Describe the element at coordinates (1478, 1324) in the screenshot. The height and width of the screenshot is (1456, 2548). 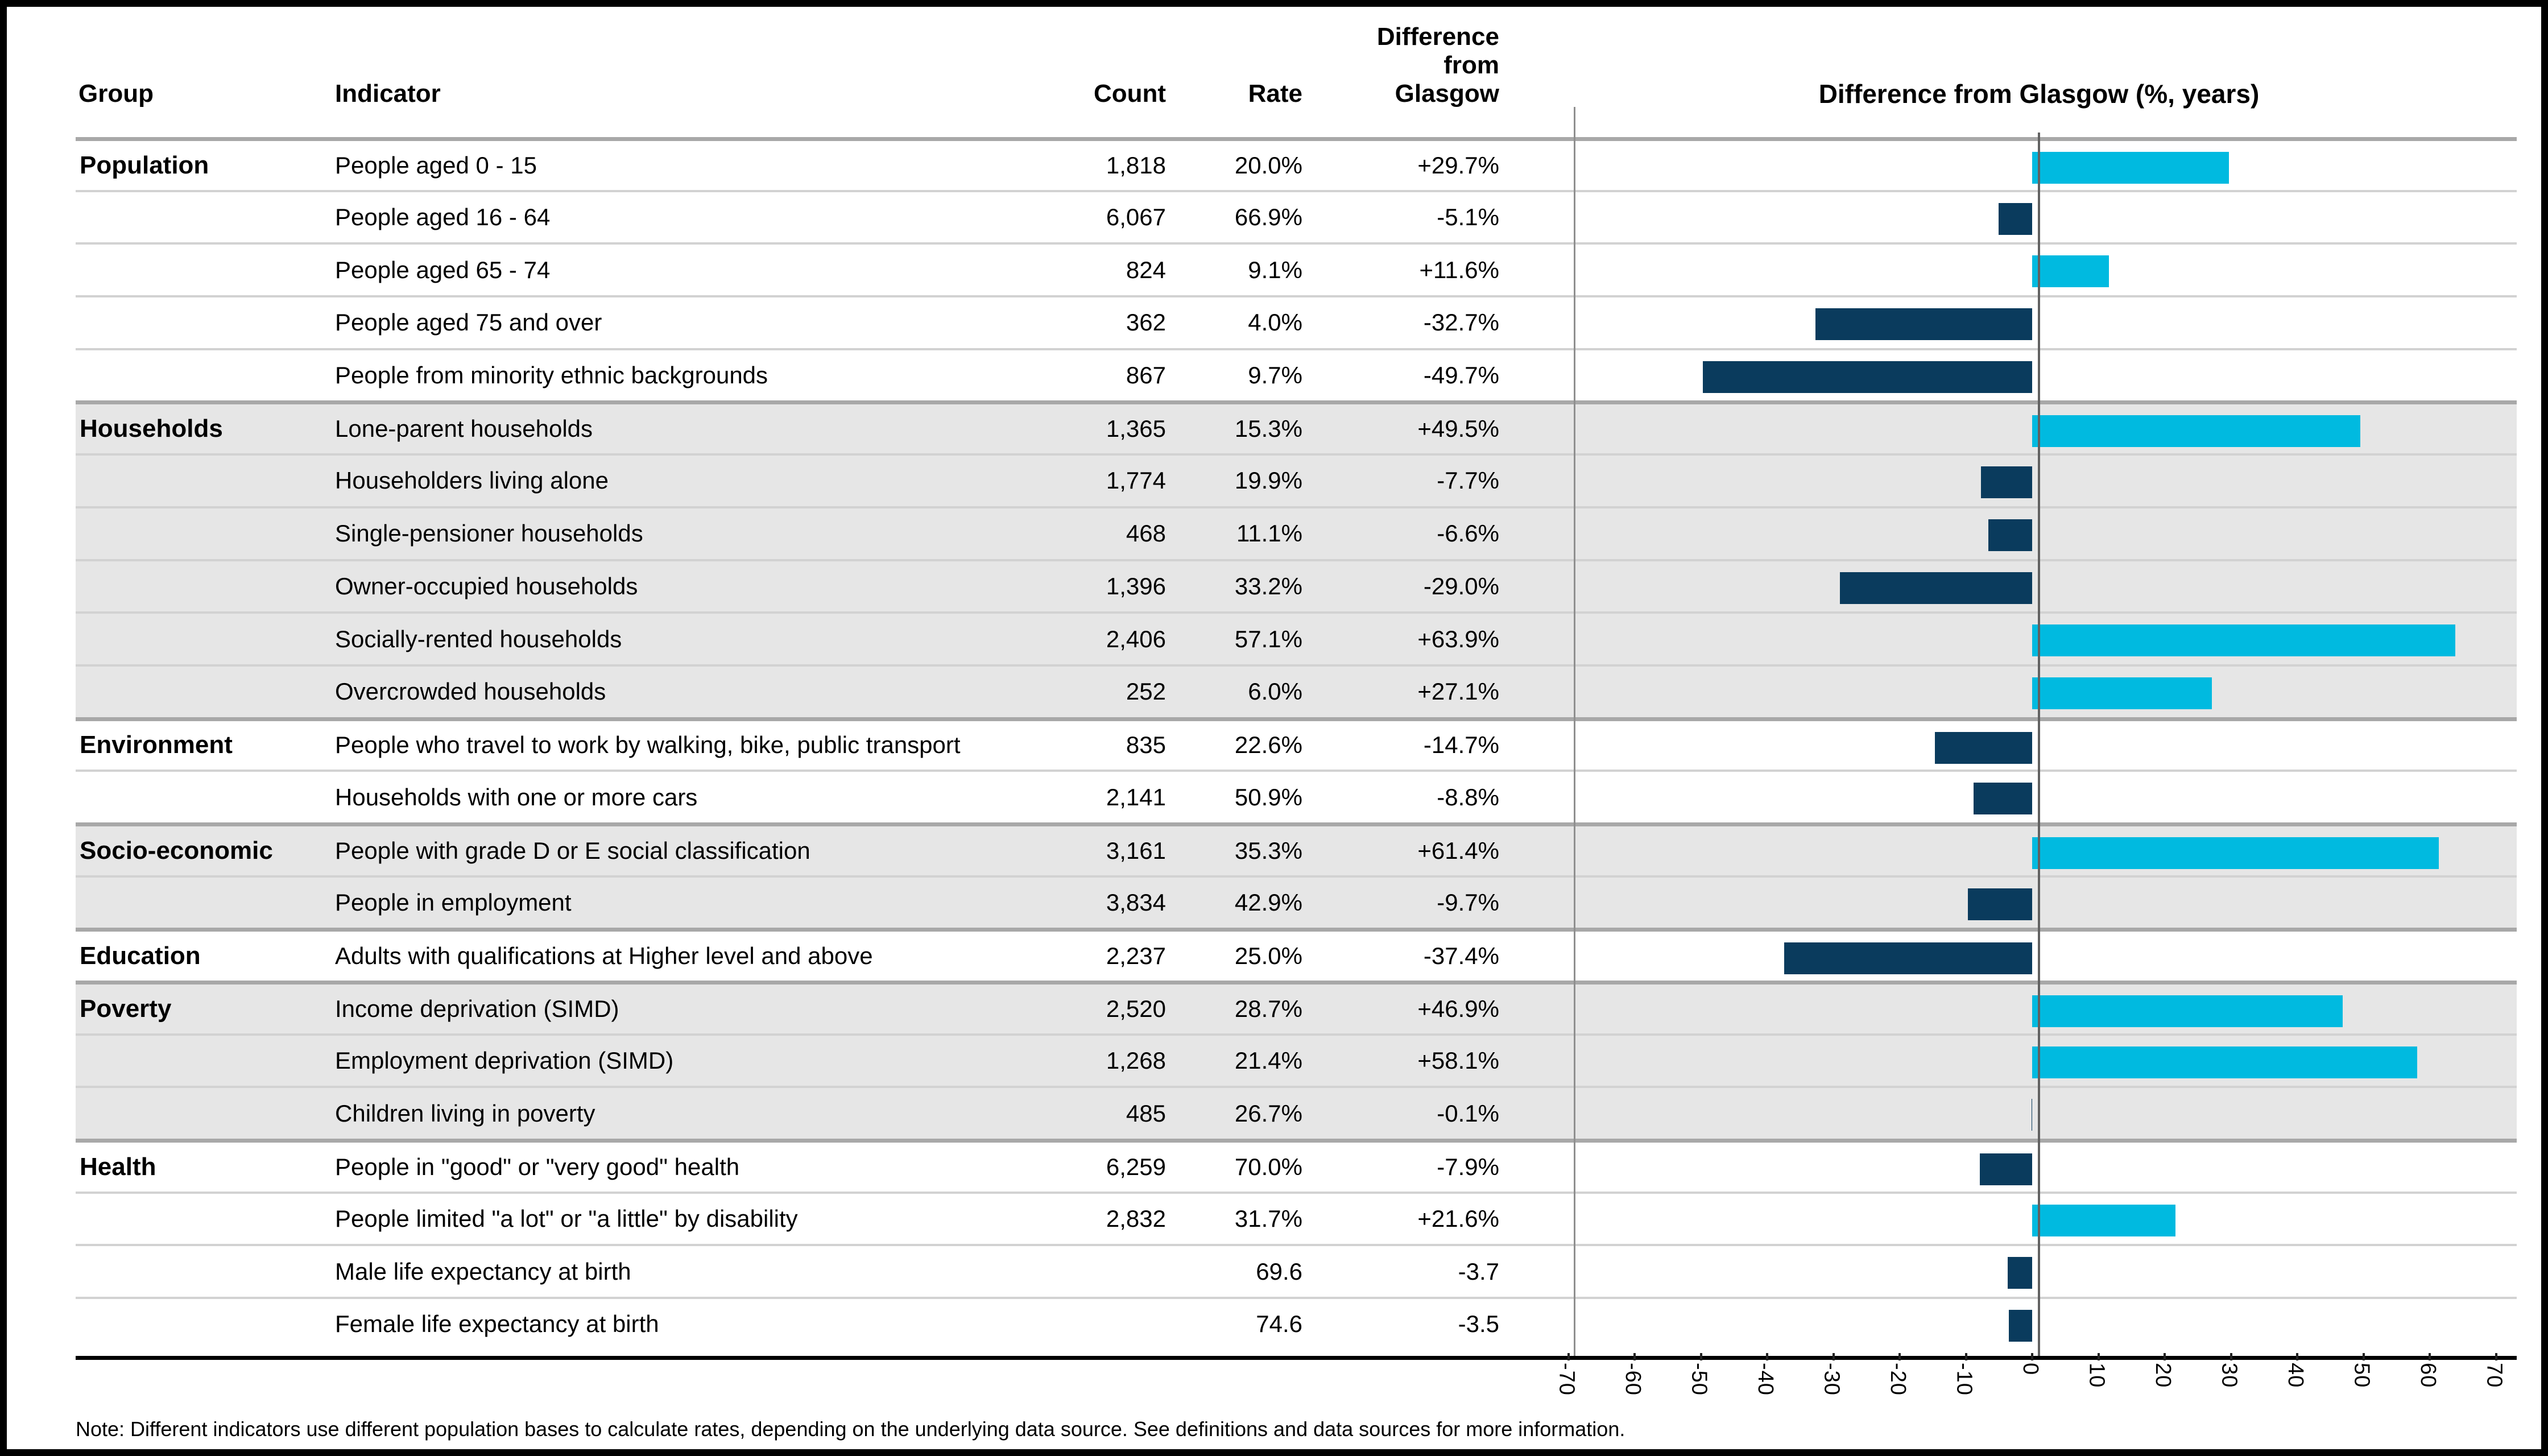
I see `difference-cell: -3.5` at that location.